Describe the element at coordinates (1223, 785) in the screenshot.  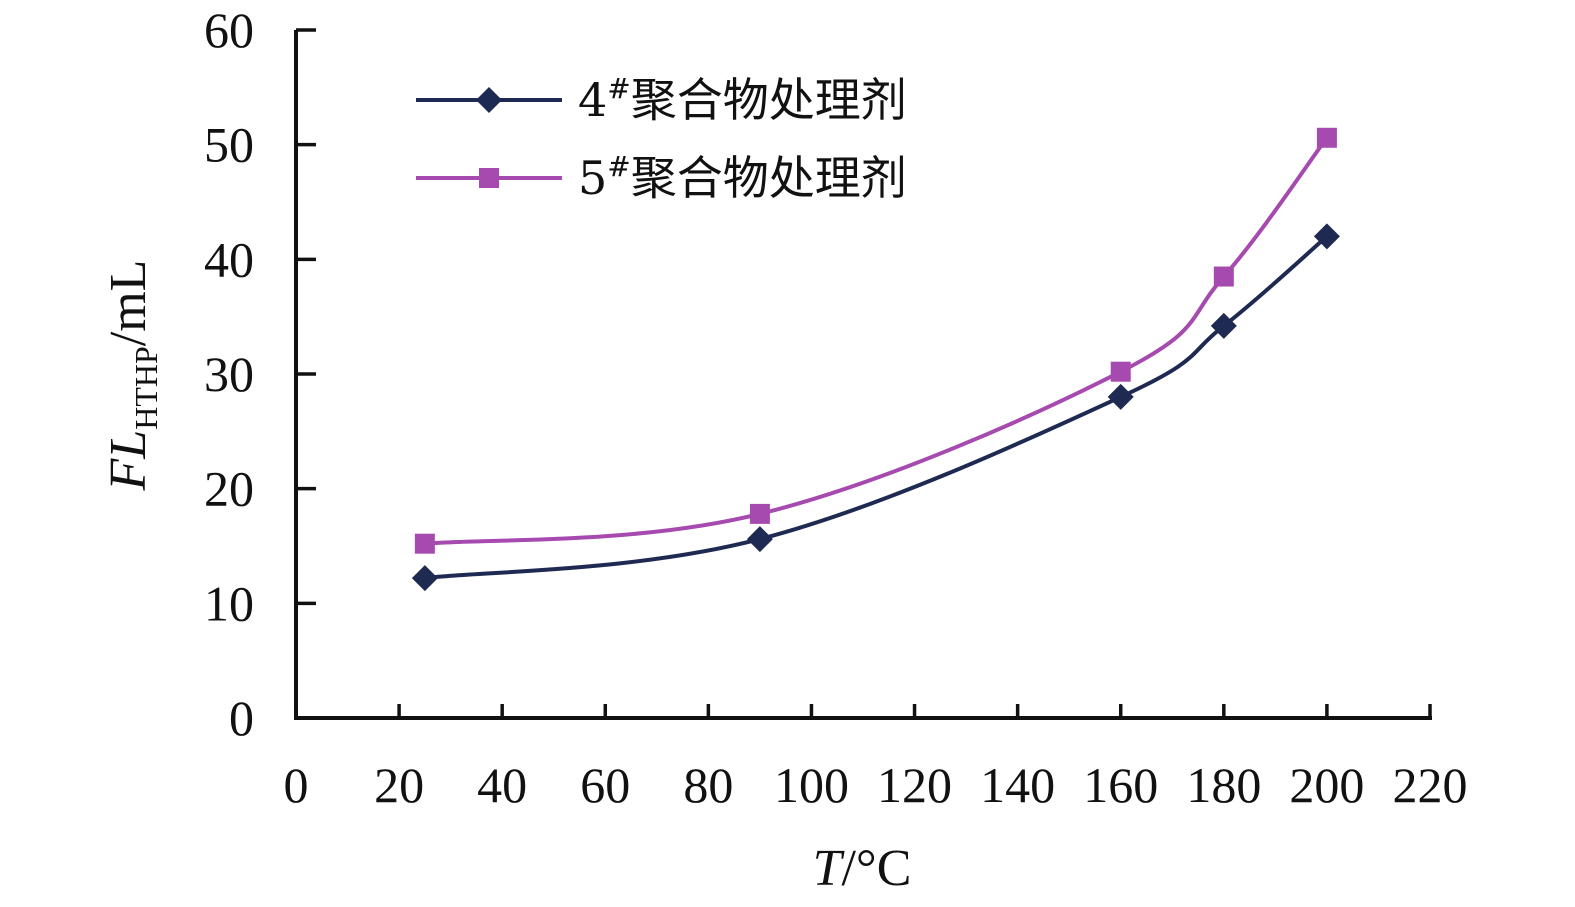
I see `x-tick-label: 180` at that location.